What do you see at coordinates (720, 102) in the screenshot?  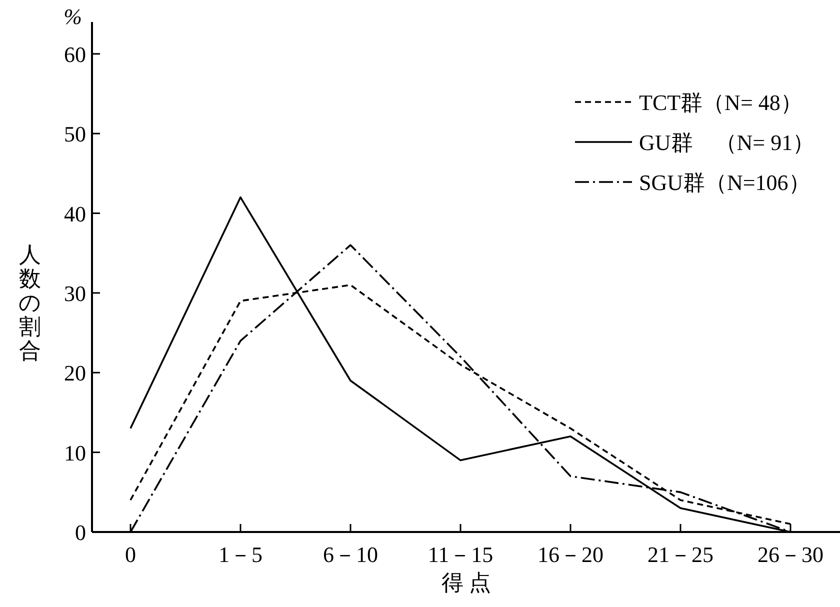 I see `legend-label: TCT群（N= 48）` at bounding box center [720, 102].